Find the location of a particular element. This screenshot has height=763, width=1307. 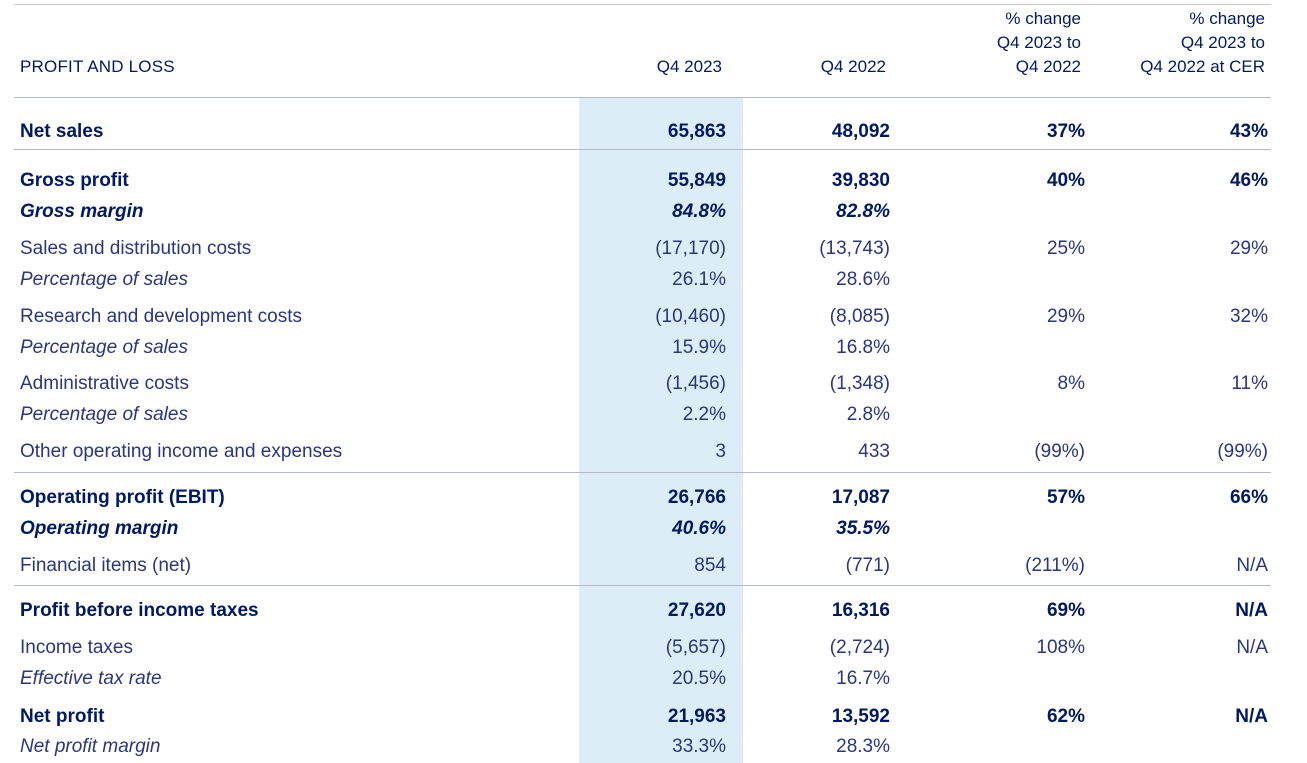

column-header-change-cer: % change Q4 2023 to Q4 2022 at CER is located at coordinates (1202, 42).